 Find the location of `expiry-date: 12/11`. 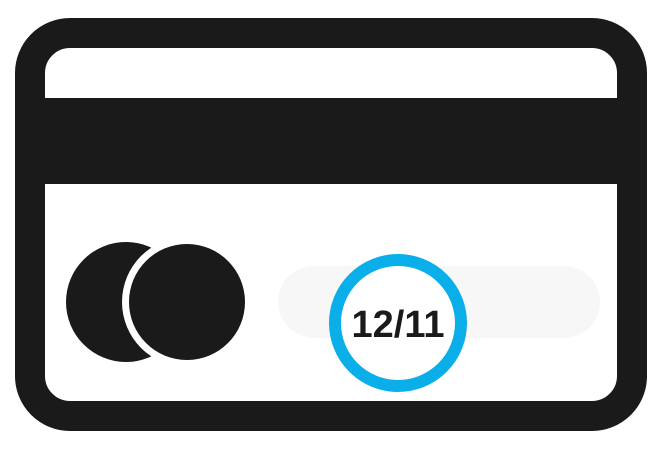

expiry-date: 12/11 is located at coordinates (398, 325).